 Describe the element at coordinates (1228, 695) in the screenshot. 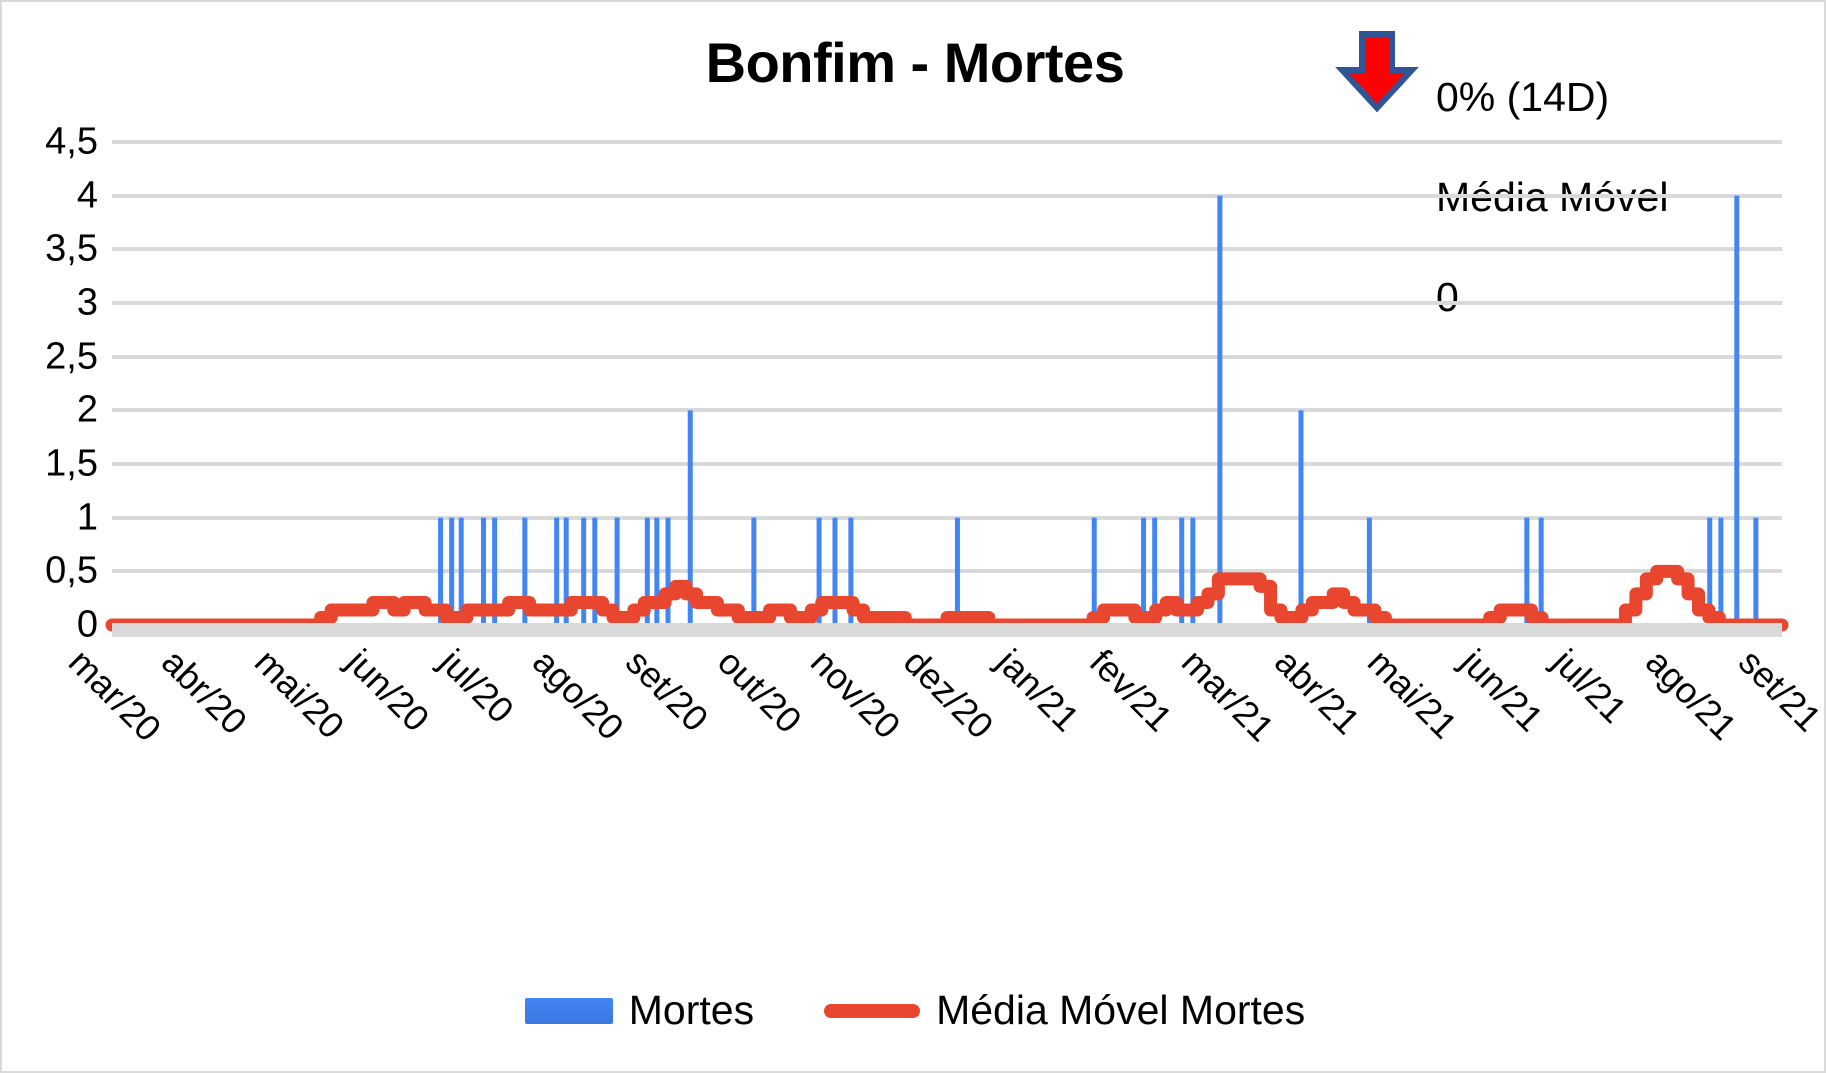

I see `x-axis-tick-label: mar/21` at that location.